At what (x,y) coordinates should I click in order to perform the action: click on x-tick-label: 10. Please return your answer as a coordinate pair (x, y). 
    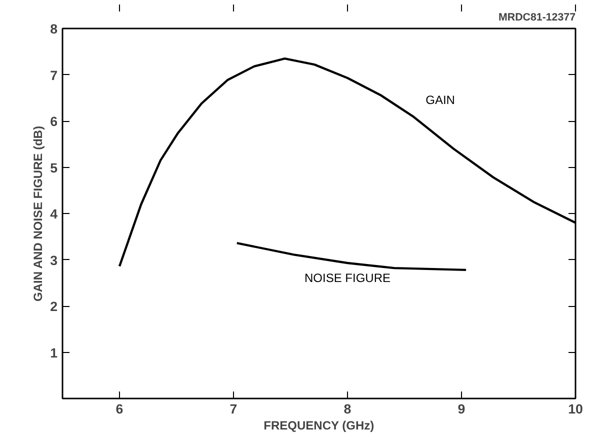
    Looking at the image, I should click on (575, 409).